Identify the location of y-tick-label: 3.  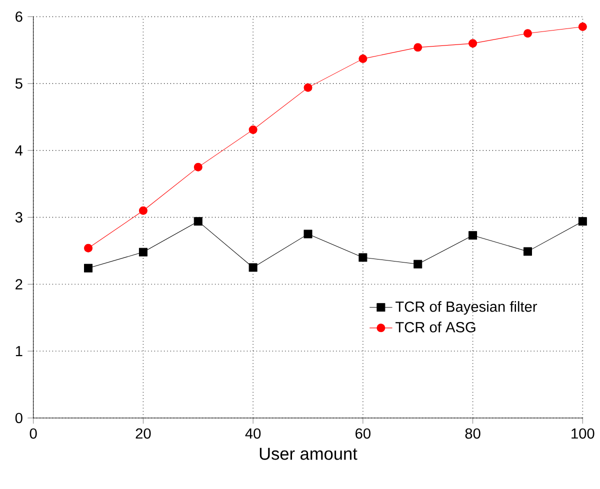
(18, 217).